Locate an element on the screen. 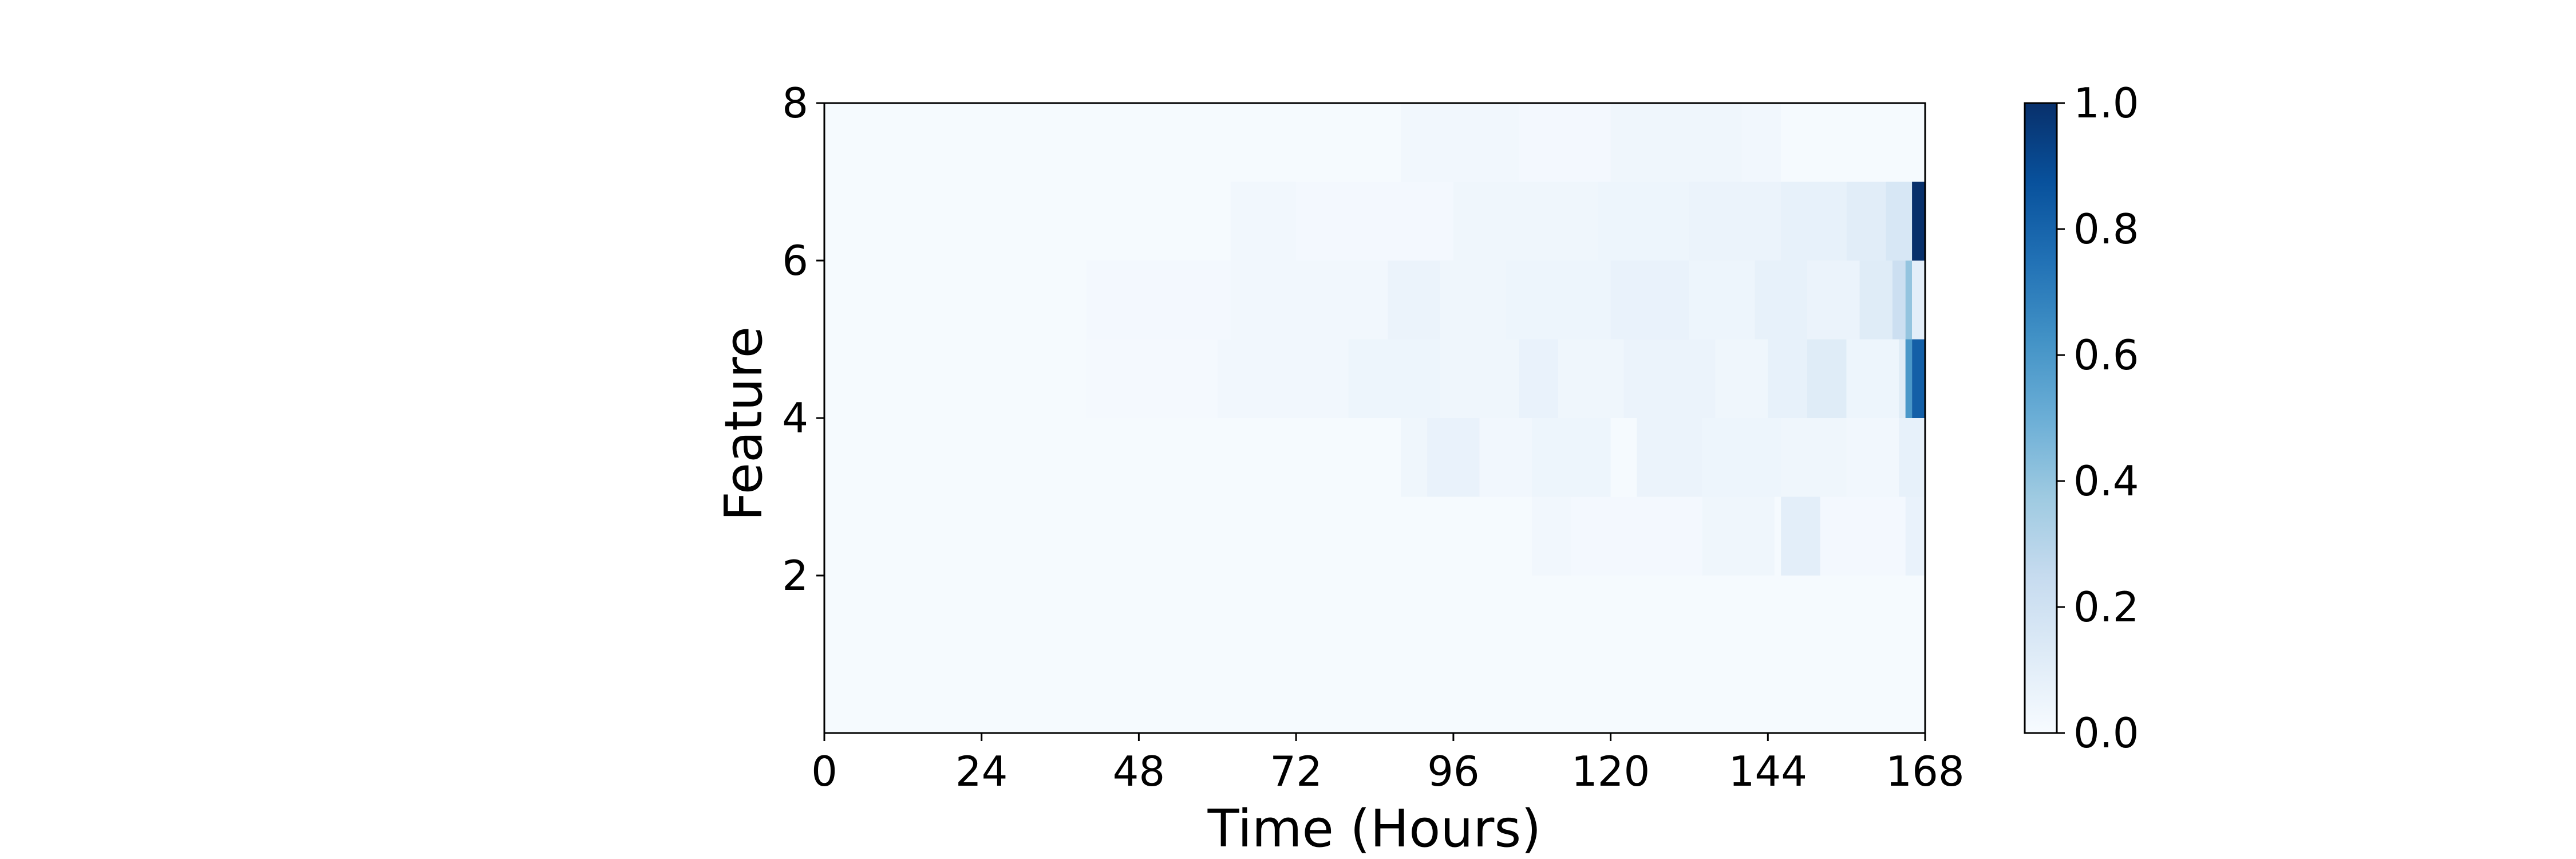 This screenshot has height=859, width=2576. x-axis-label: Time (Hours) is located at coordinates (1374, 829).